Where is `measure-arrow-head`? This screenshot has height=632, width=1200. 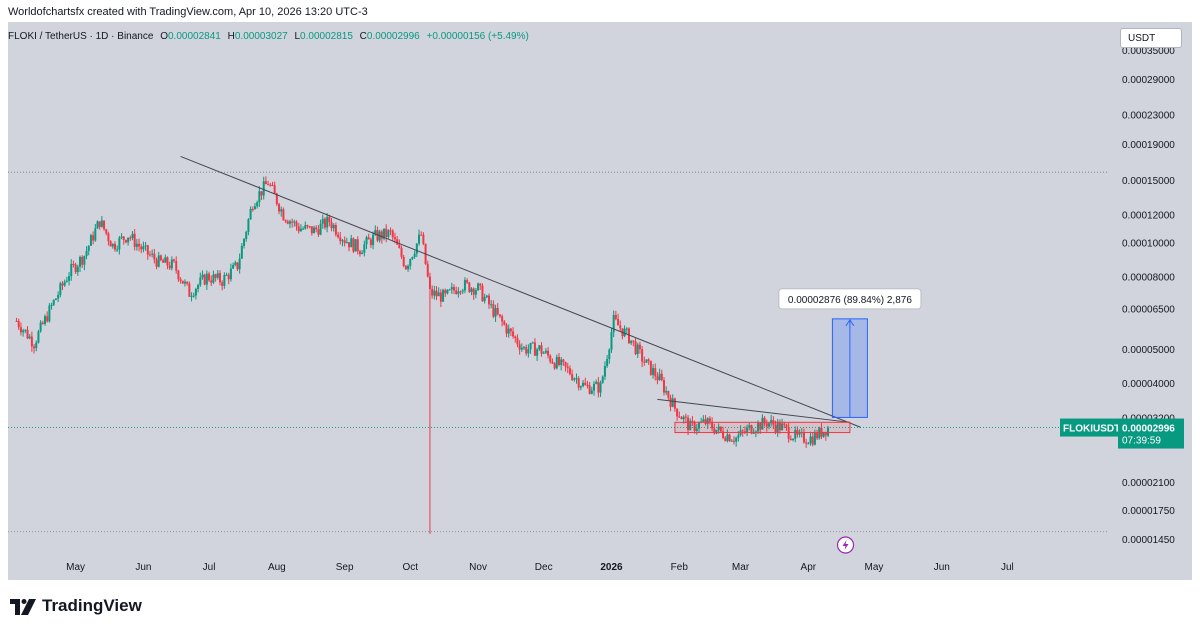 measure-arrow-head is located at coordinates (850, 322).